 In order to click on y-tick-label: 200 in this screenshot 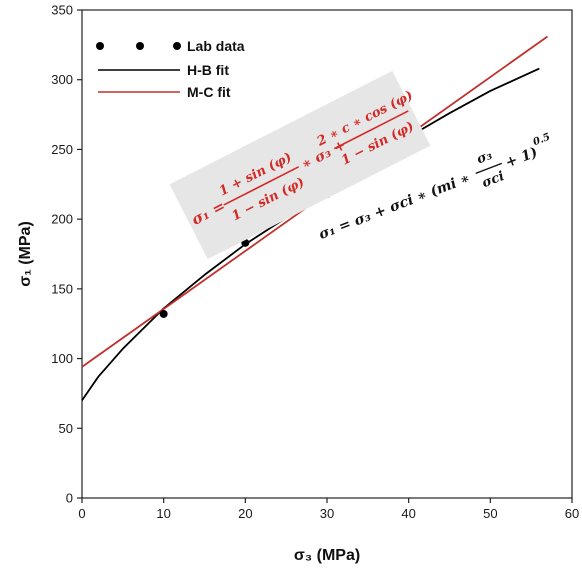, I will do `click(62, 219)`.